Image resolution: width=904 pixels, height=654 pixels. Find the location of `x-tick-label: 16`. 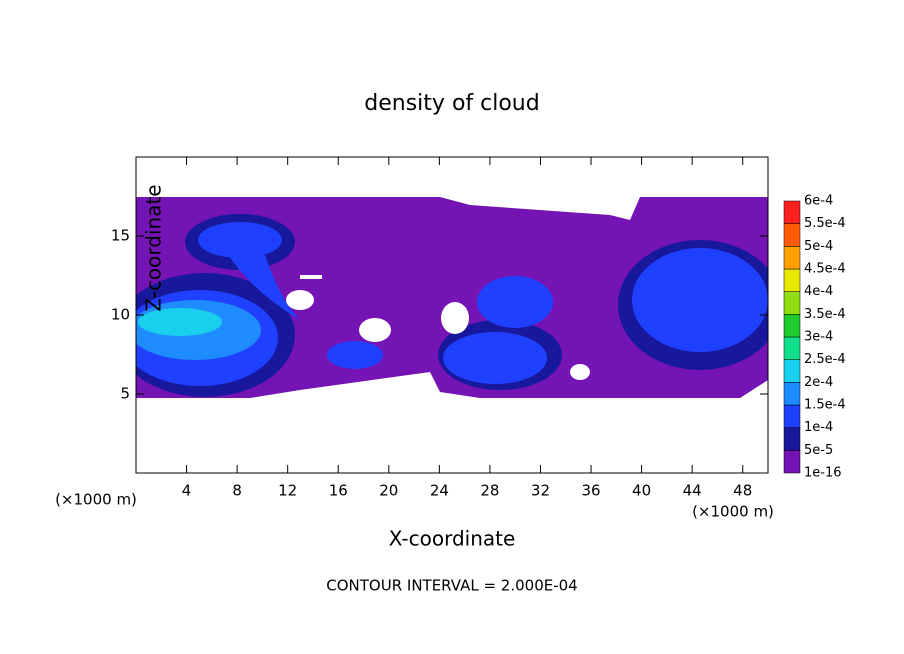

x-tick-label: 16 is located at coordinates (338, 491).